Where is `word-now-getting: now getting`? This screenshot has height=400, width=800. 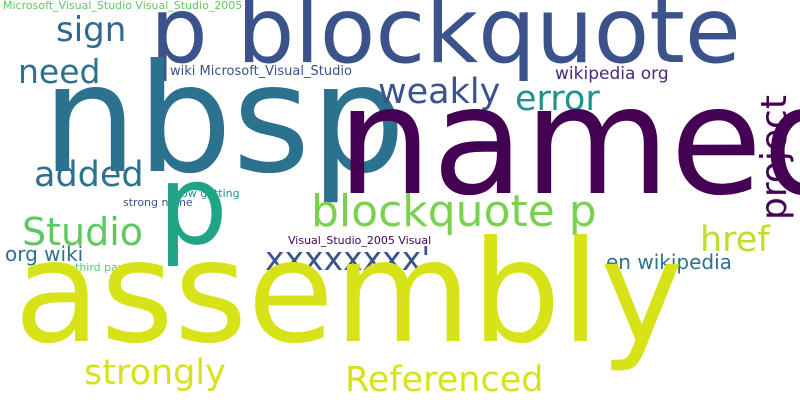
word-now-getting: now getting is located at coordinates (207, 193).